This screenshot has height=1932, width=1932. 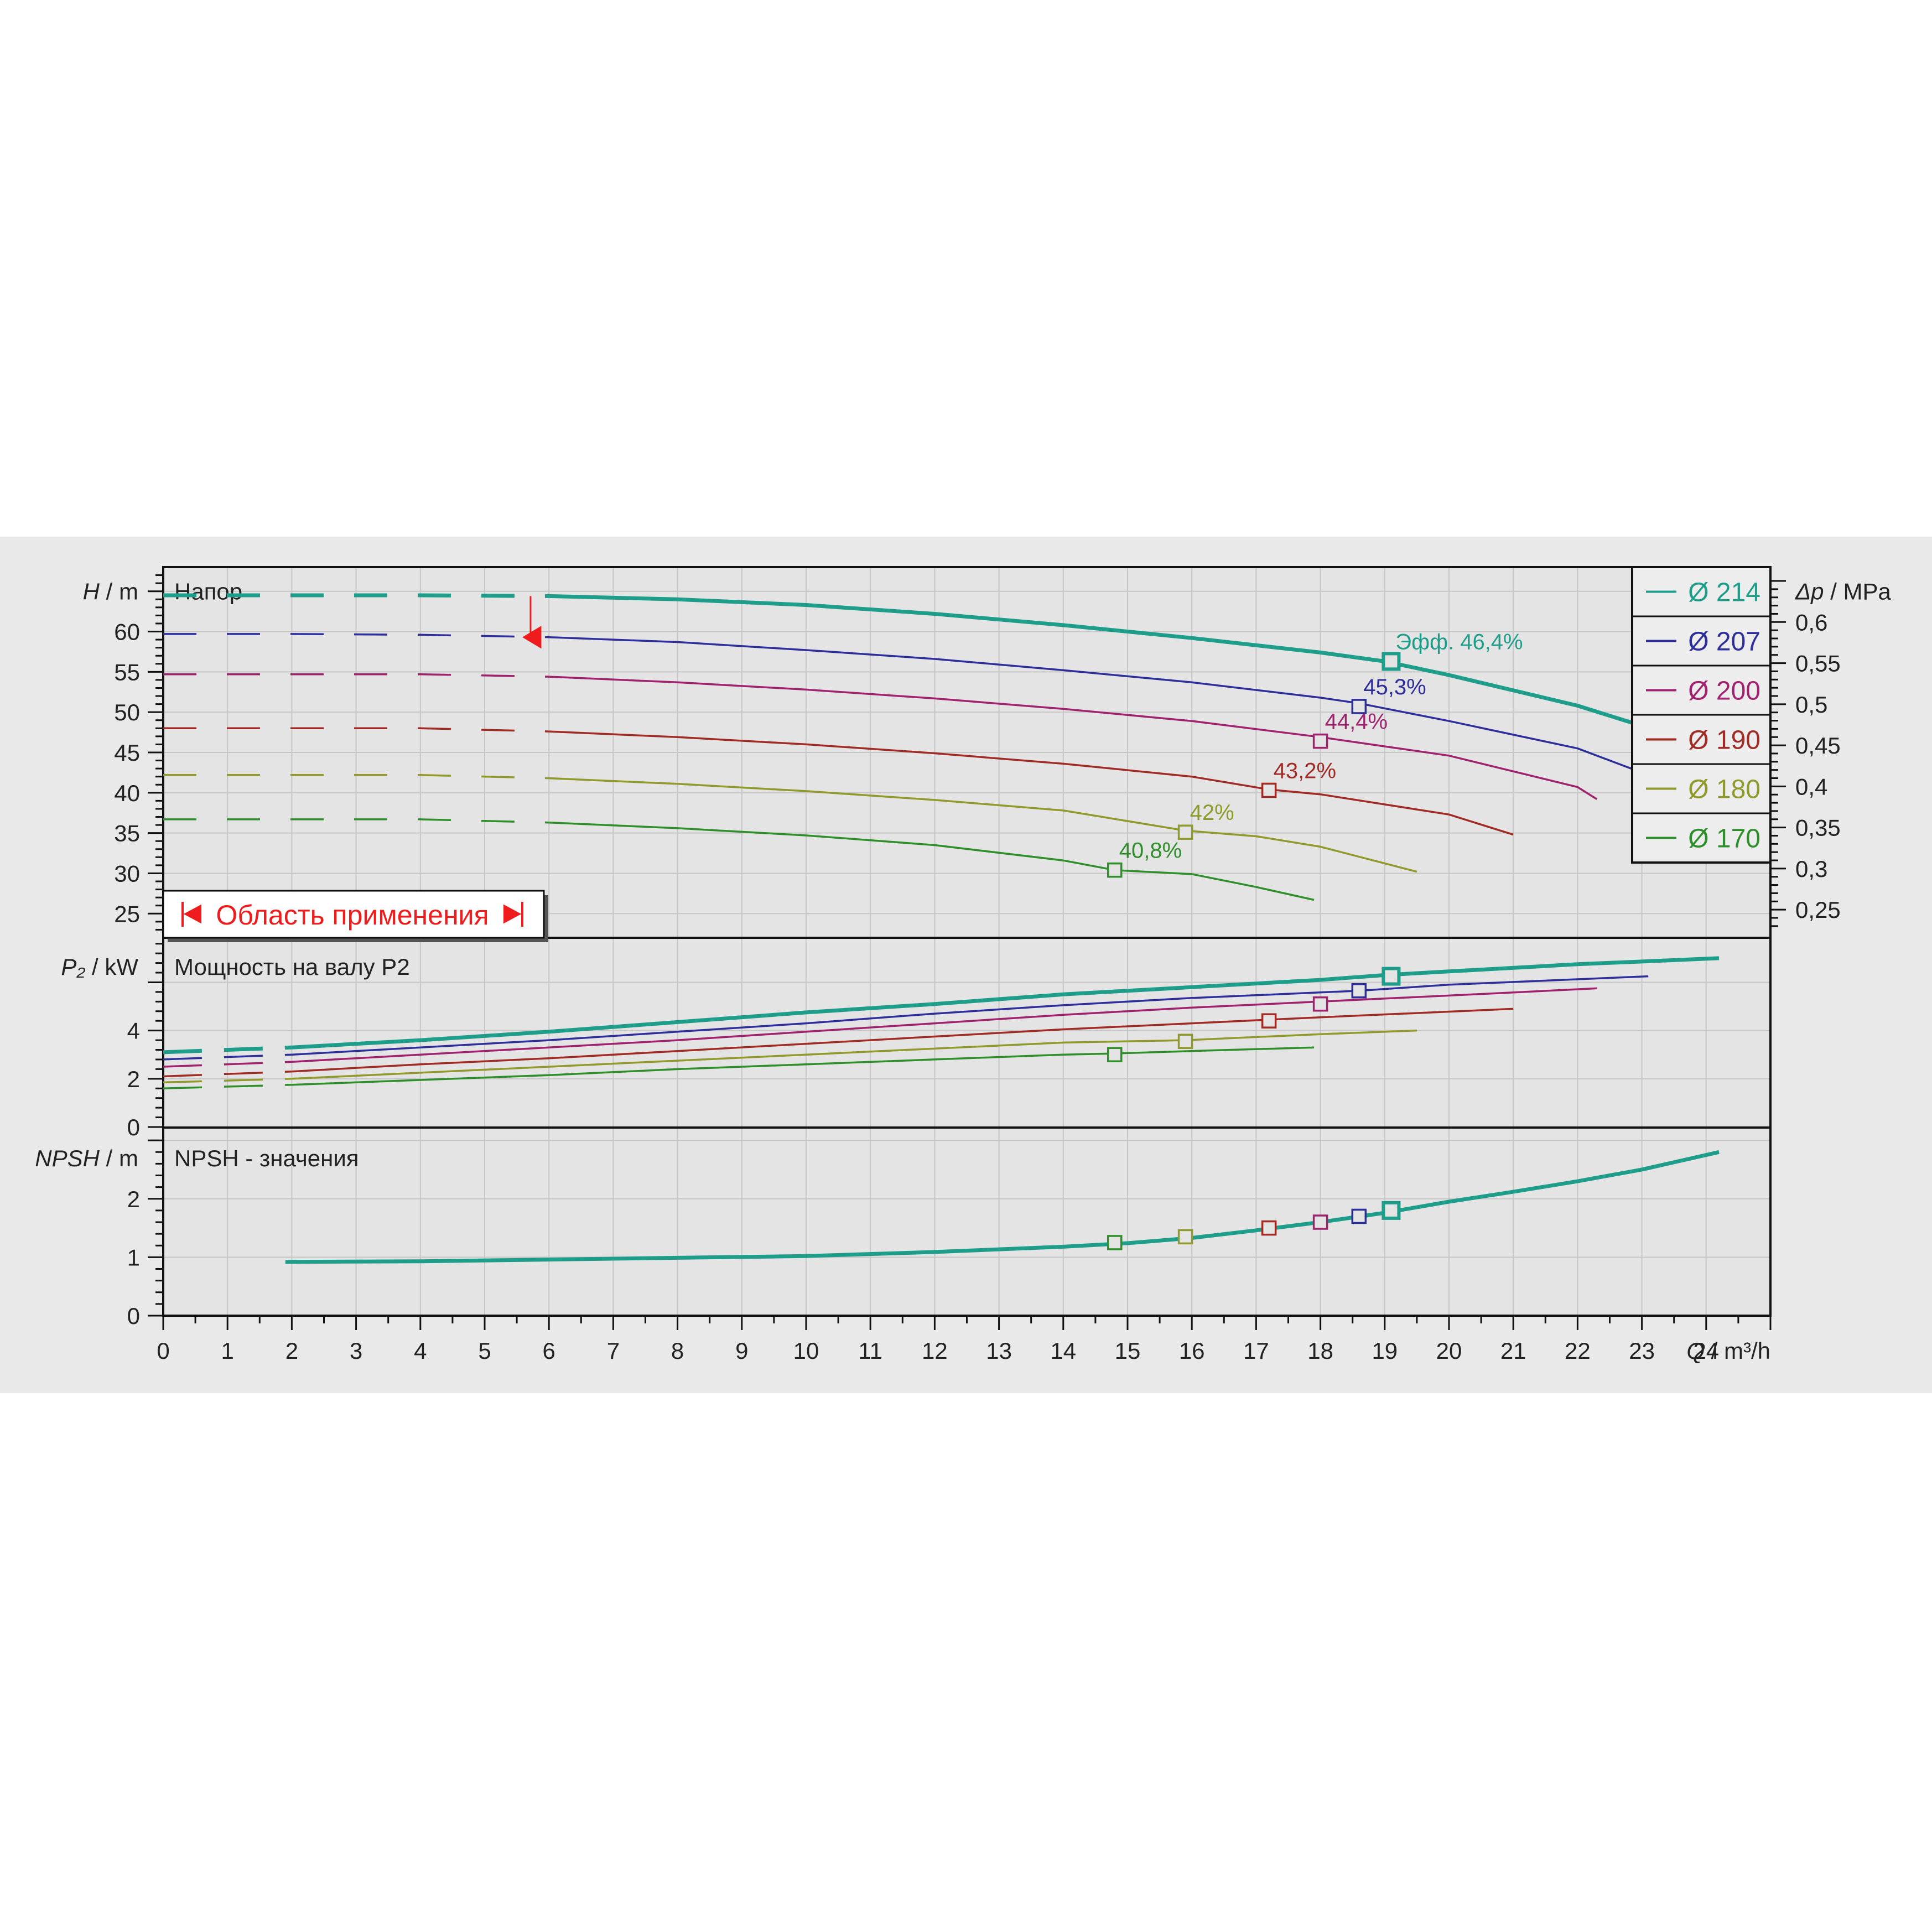 What do you see at coordinates (1702, 715) in the screenshot?
I see `legend: Ø 214 Ø 207 Ø 200 Ø 190 Ø 180 Ø 170` at bounding box center [1702, 715].